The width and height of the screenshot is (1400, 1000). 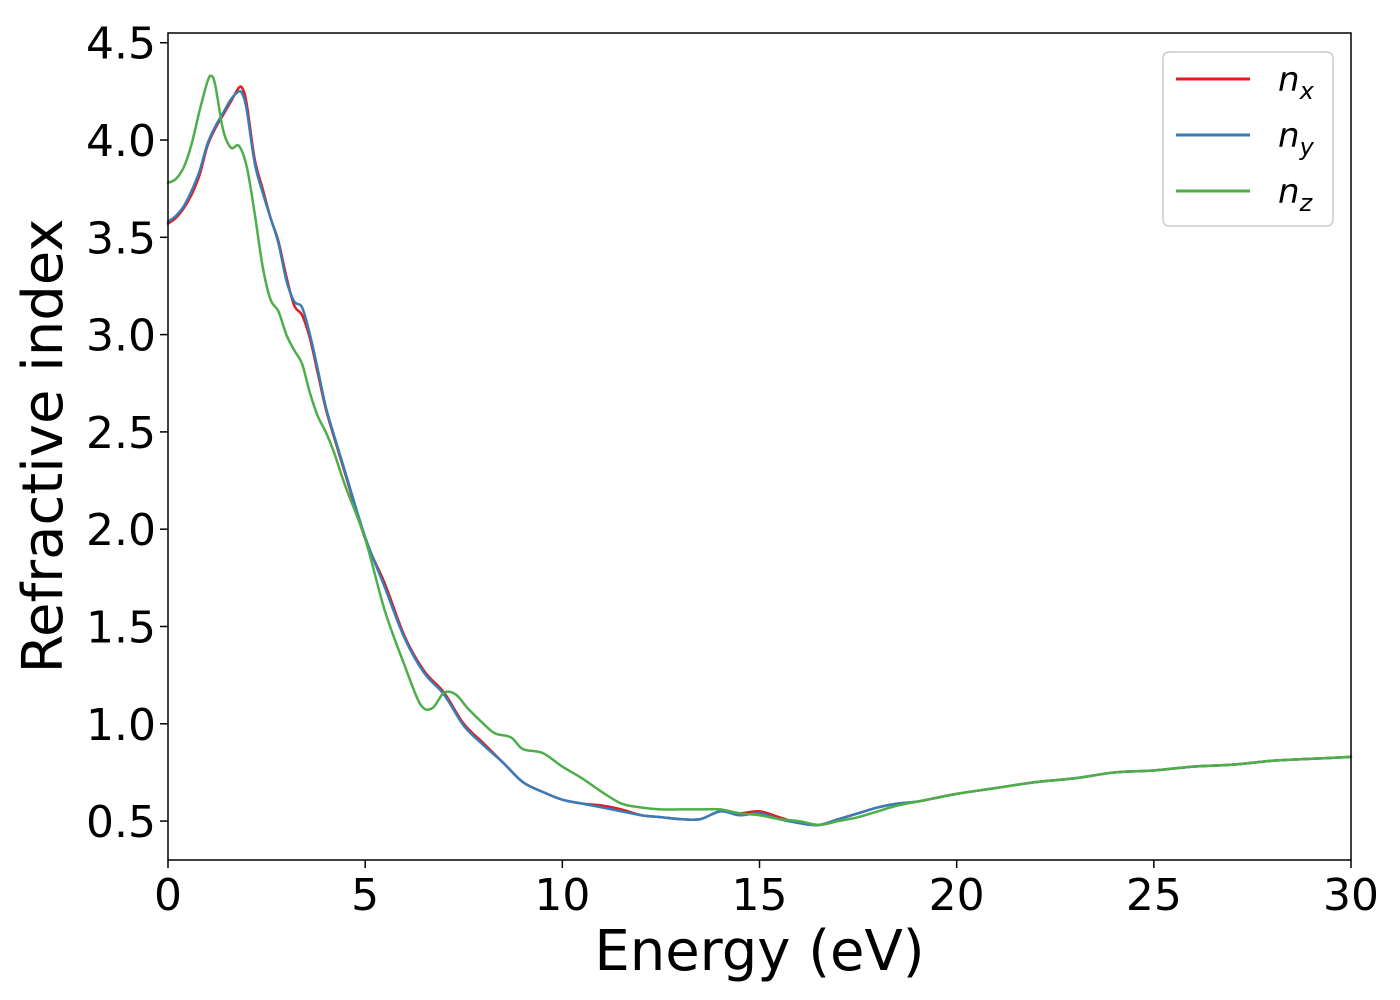 I want to click on legend-label-nz: nz, so click(x=1296, y=194).